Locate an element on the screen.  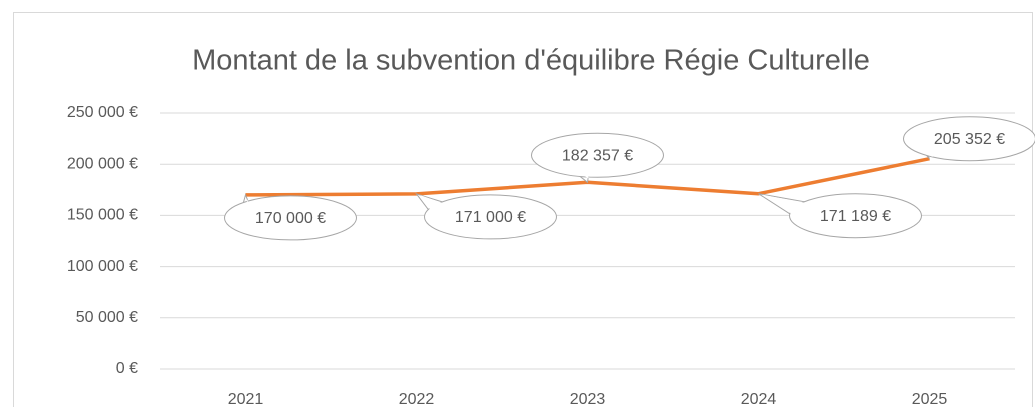
x-tick-label: 2023 is located at coordinates (588, 399).